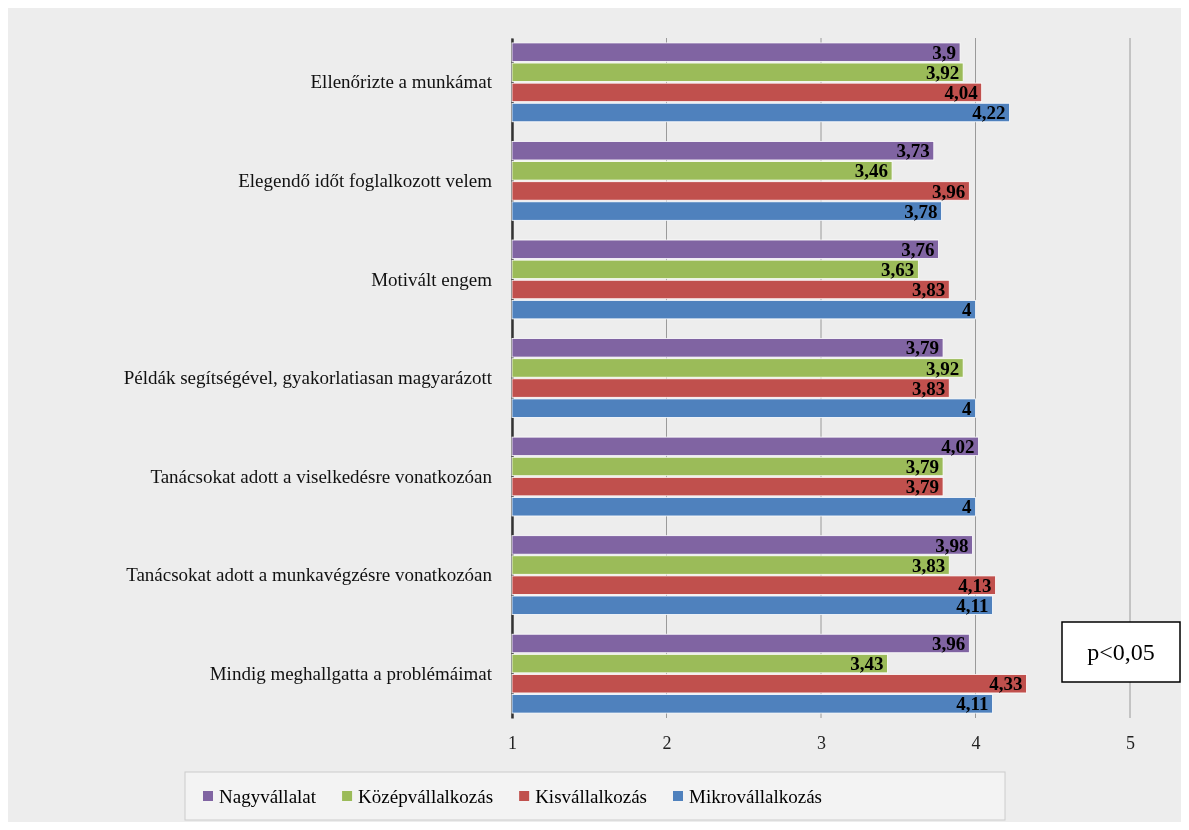 This screenshot has height=830, width=1189. I want to click on data-label: 4,22, so click(989, 113).